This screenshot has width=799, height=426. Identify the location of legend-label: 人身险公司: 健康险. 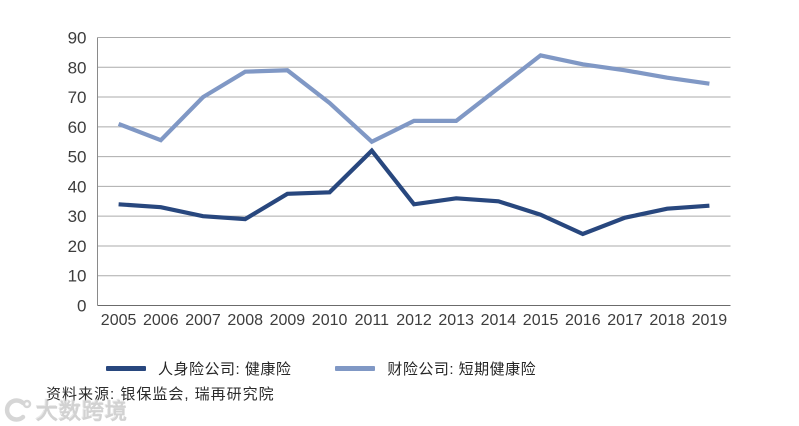
(225, 369).